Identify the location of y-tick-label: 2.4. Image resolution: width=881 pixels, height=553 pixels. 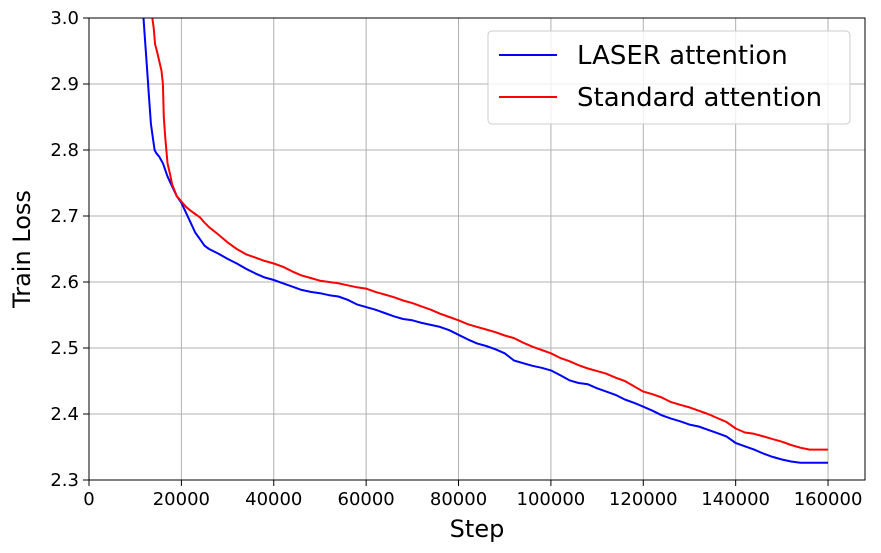
(64, 414).